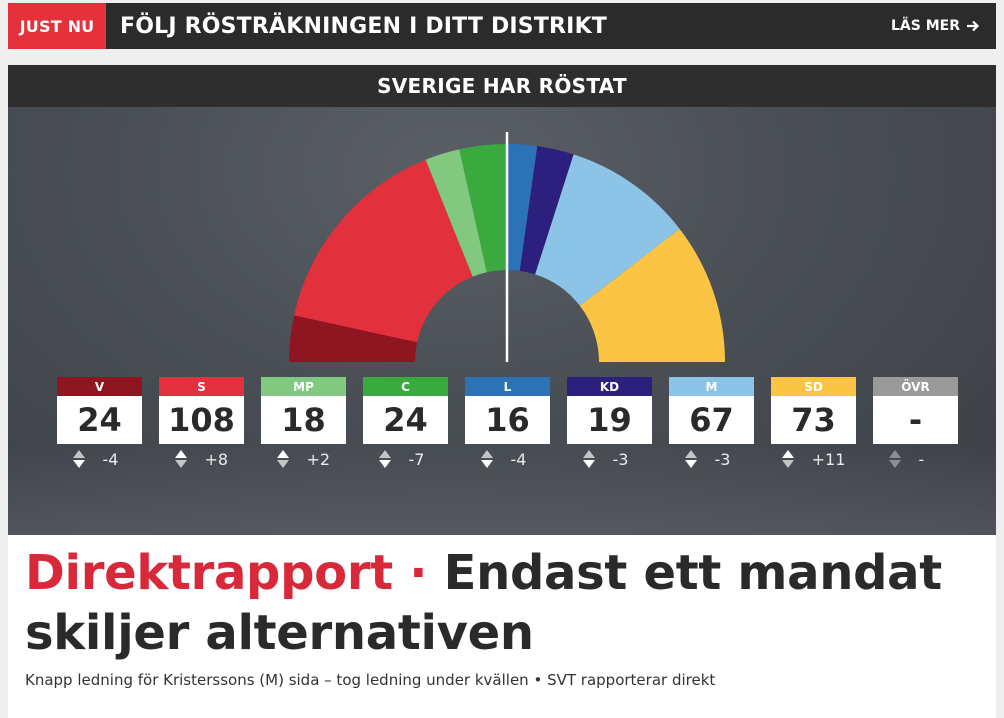  Describe the element at coordinates (201, 386) in the screenshot. I see `party-label: S` at that location.